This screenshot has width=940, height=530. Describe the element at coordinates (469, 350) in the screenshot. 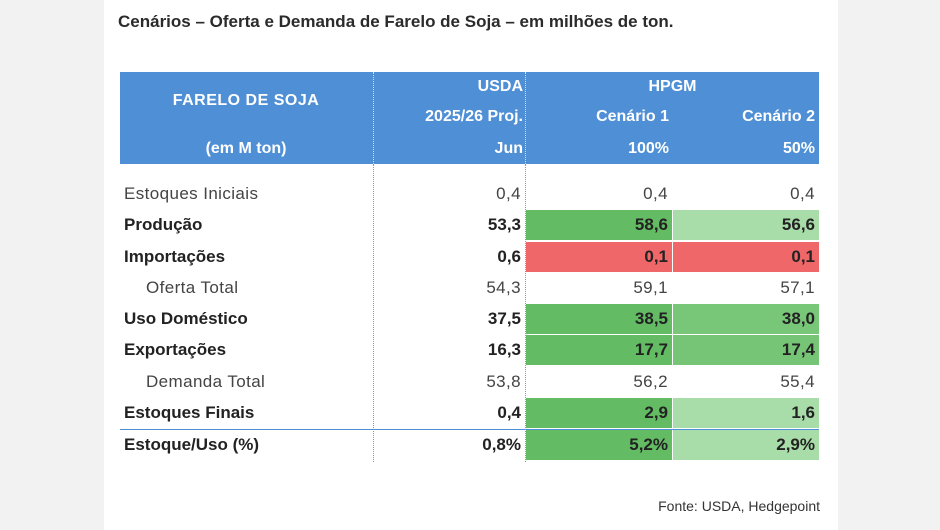

I see `table-row: Exportações 16,3 17,7 17,4` at that location.